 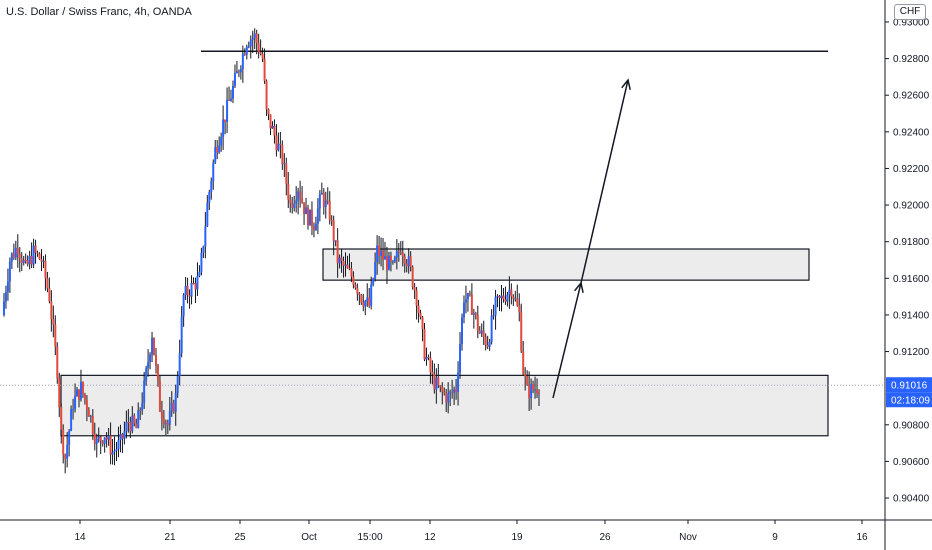 I want to click on y-tick-label: 0.92400, so click(x=911, y=132).